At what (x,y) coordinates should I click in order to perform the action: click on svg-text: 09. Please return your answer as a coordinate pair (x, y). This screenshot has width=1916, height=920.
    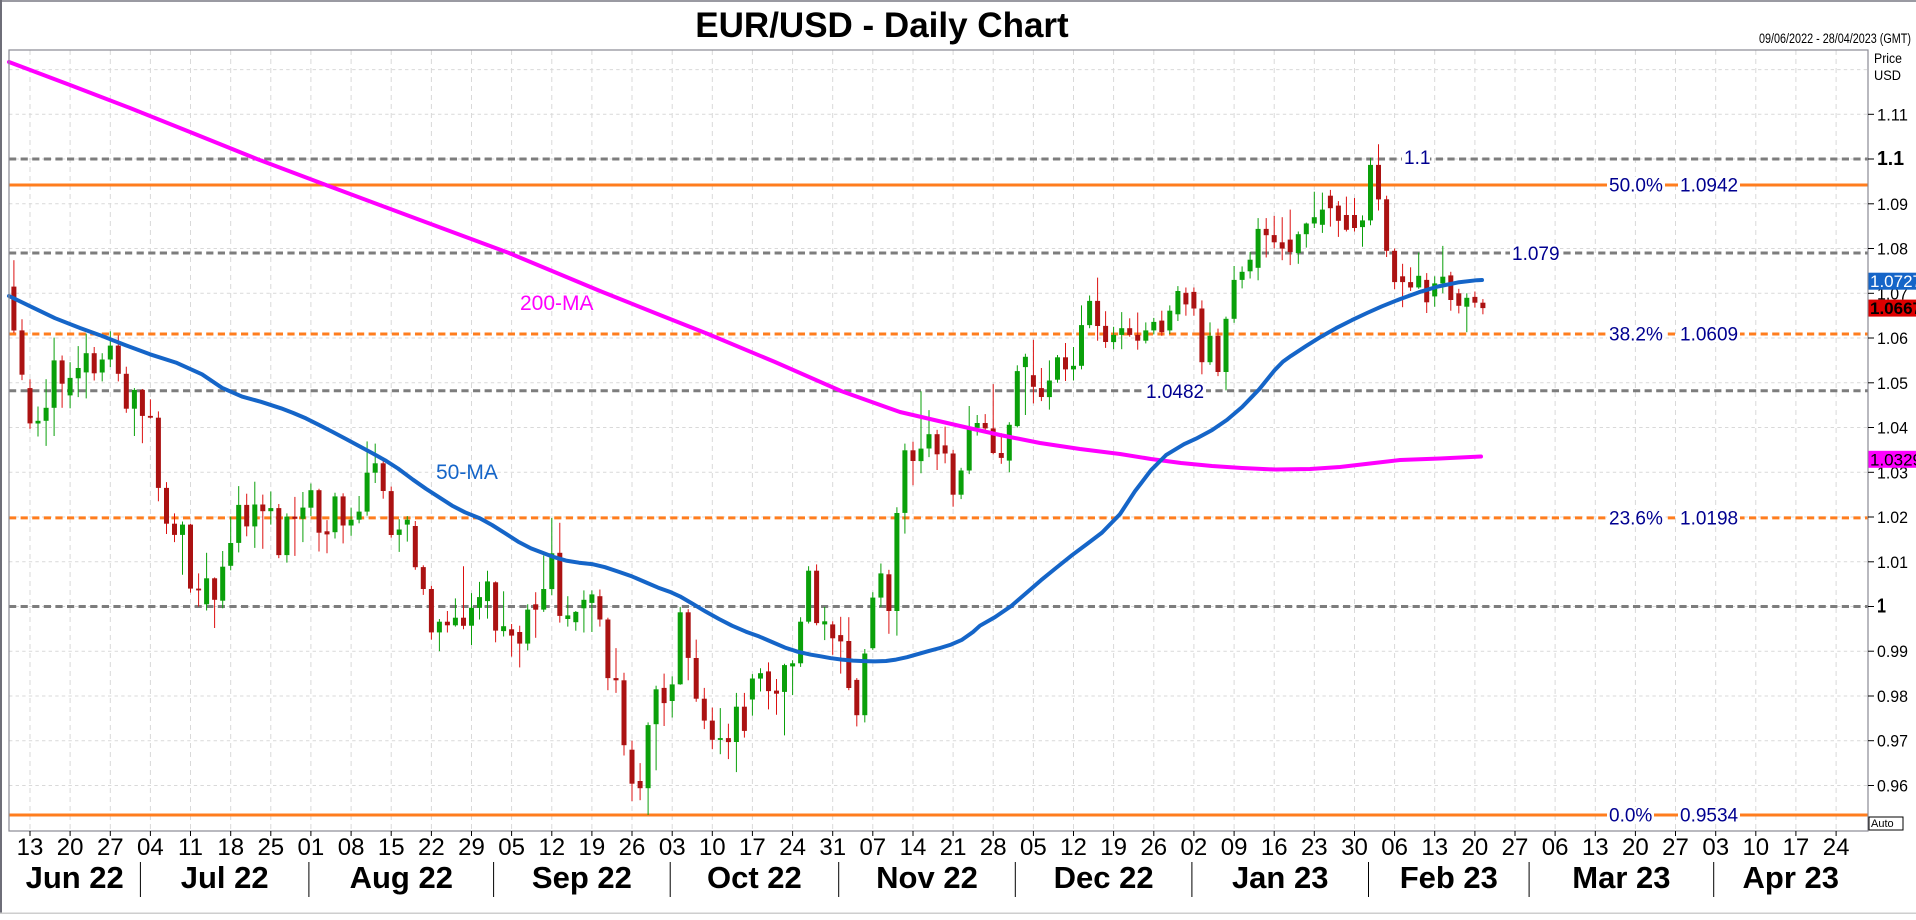
    Looking at the image, I should click on (1234, 847).